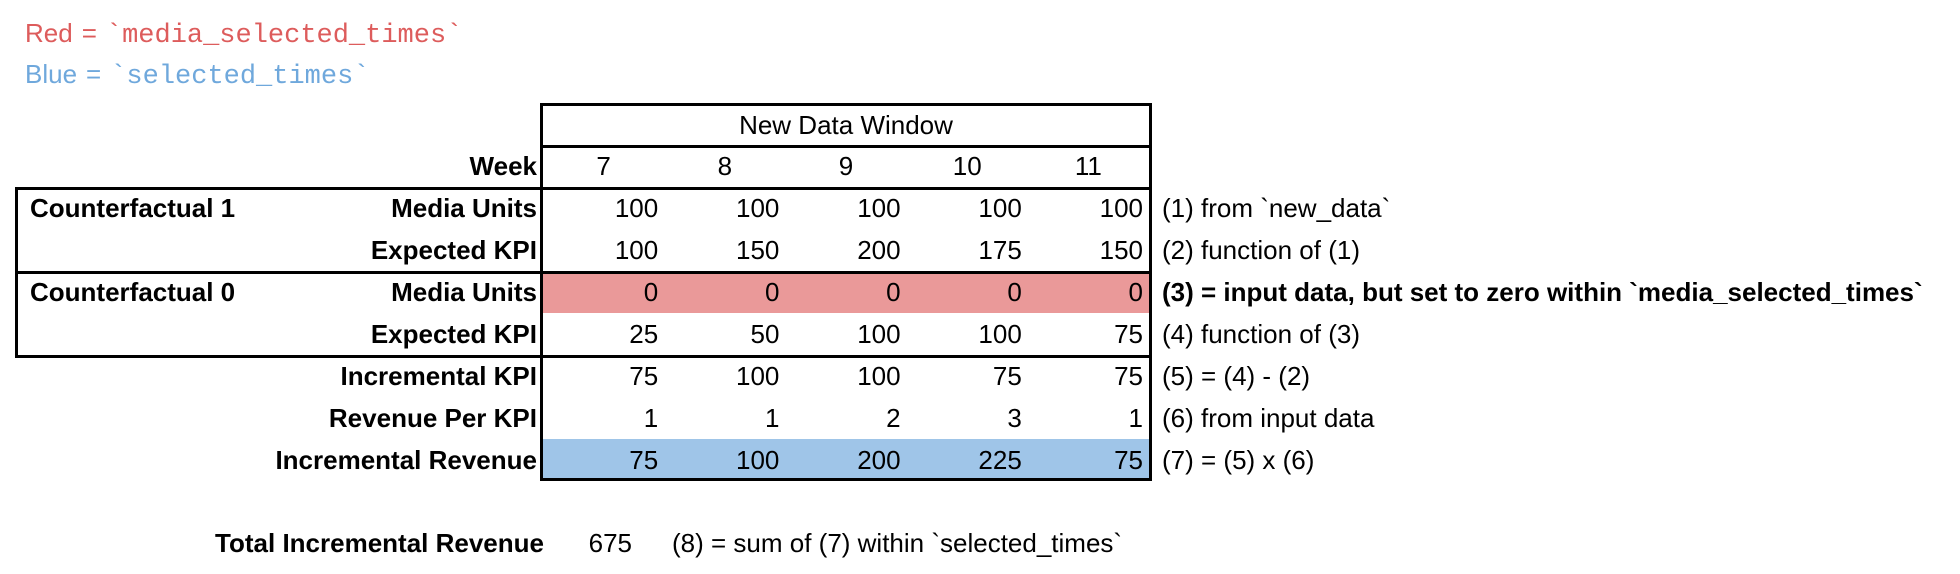  I want to click on data-row: 25 50 100 100 75, so click(846, 334).